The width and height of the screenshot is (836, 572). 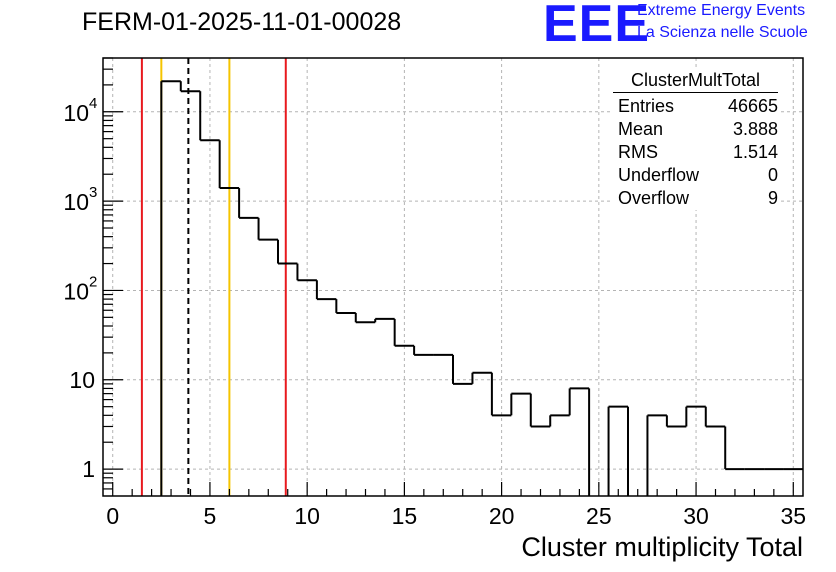 What do you see at coordinates (405, 516) in the screenshot?
I see `x-tick-label: 15` at bounding box center [405, 516].